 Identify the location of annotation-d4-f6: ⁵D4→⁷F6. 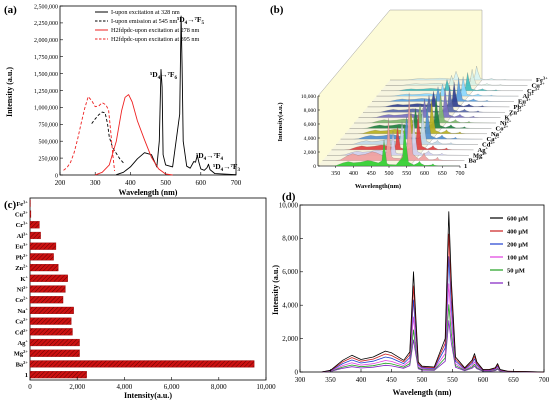
(164, 75).